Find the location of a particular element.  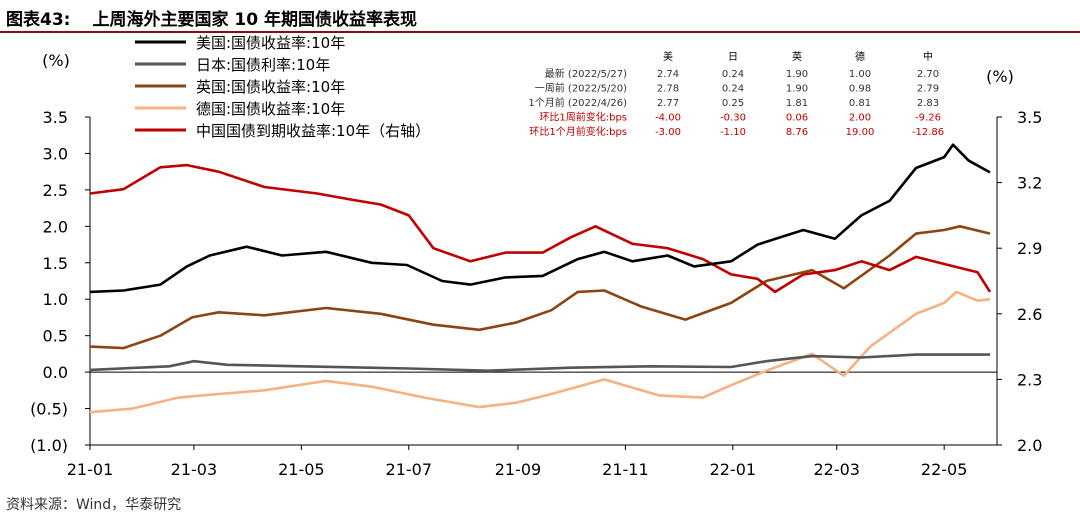

table-cell: -3.00 is located at coordinates (668, 132).